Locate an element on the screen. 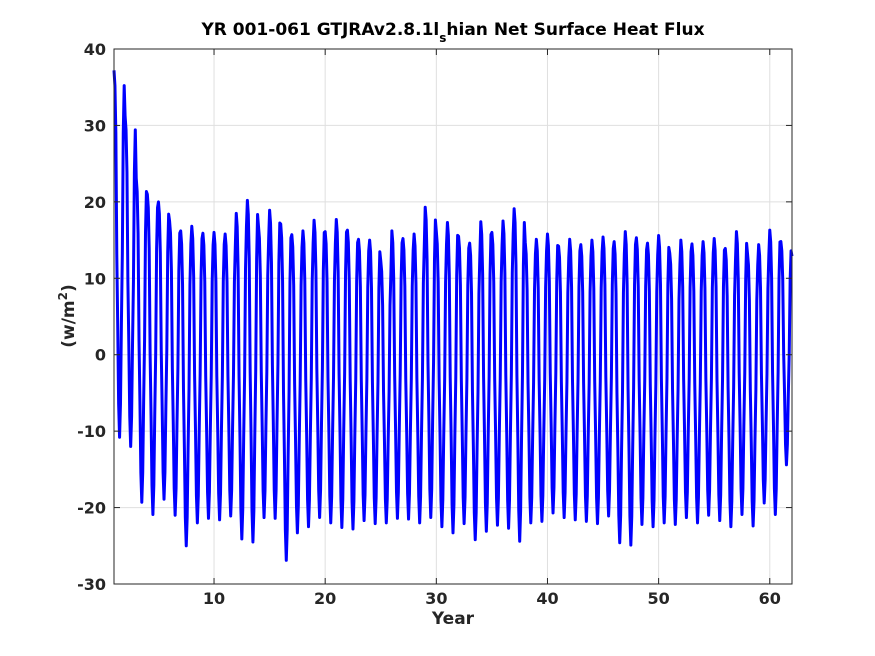 The width and height of the screenshot is (875, 656). x-tick-label: 40 is located at coordinates (547, 598).